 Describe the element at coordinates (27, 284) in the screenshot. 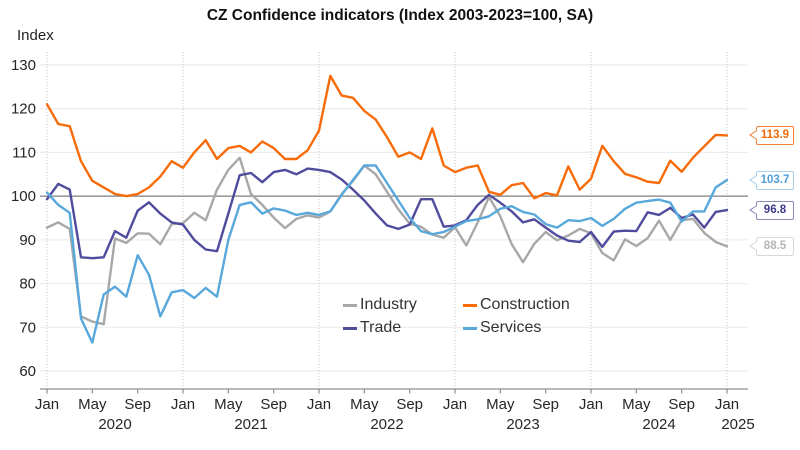

I see `y-tick-label: 80` at that location.